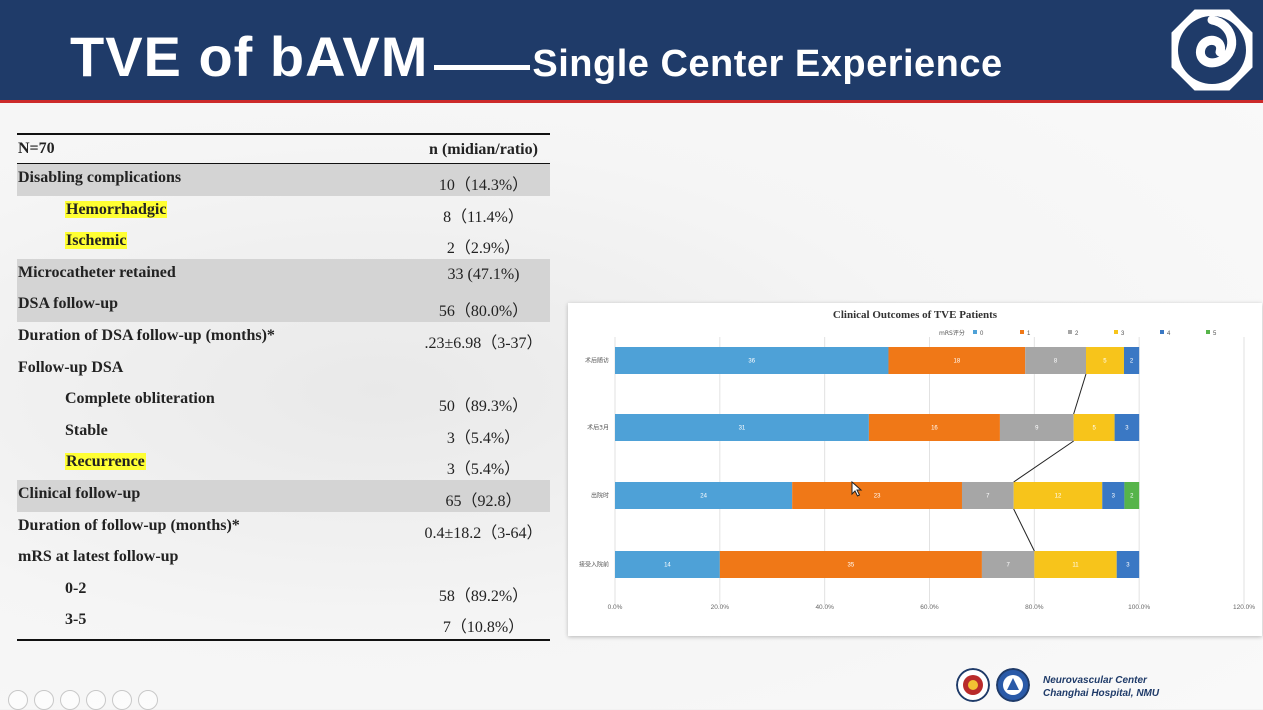 Image resolution: width=1263 pixels, height=710 pixels. Describe the element at coordinates (18, 700) in the screenshot. I see `prev-slide-button` at that location.